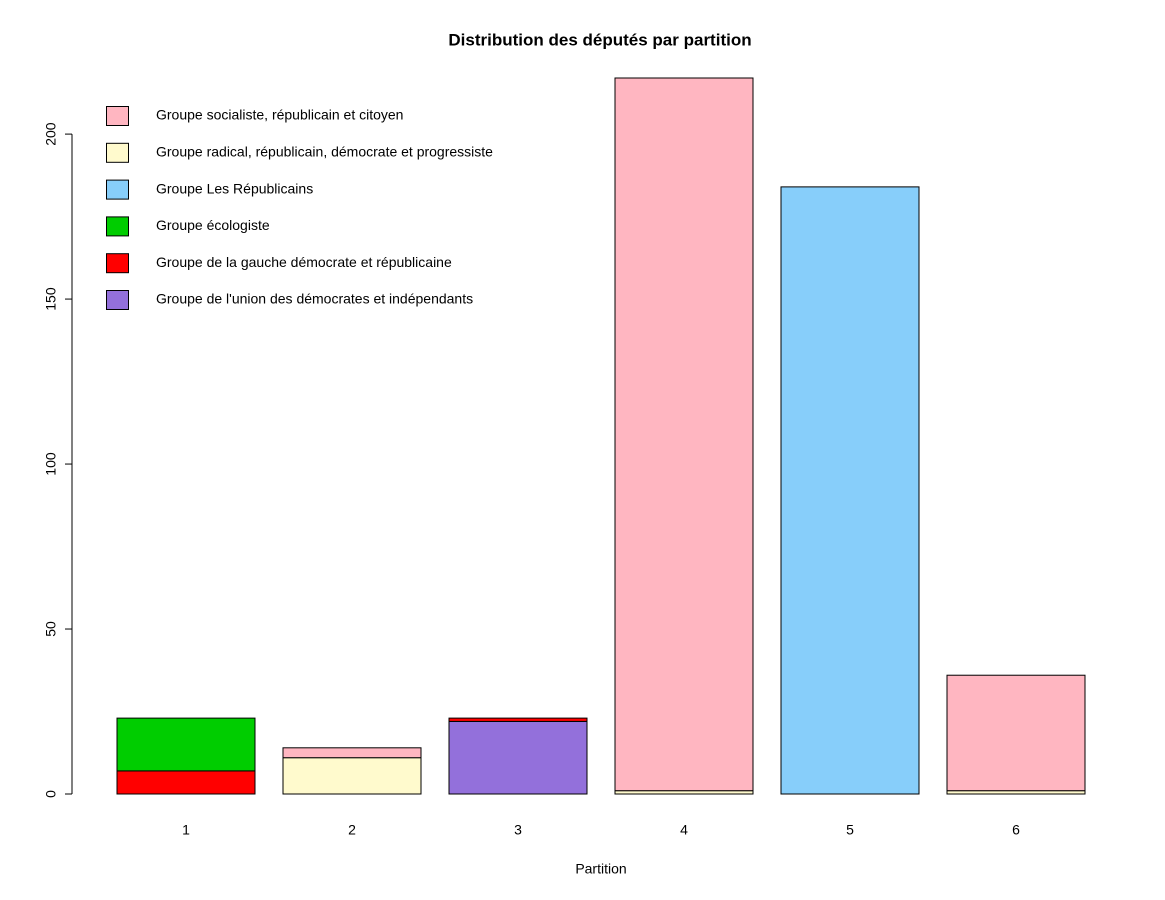 This screenshot has width=1165, height=900. Describe the element at coordinates (850, 830) in the screenshot. I see `x-tick-label: 5` at that location.